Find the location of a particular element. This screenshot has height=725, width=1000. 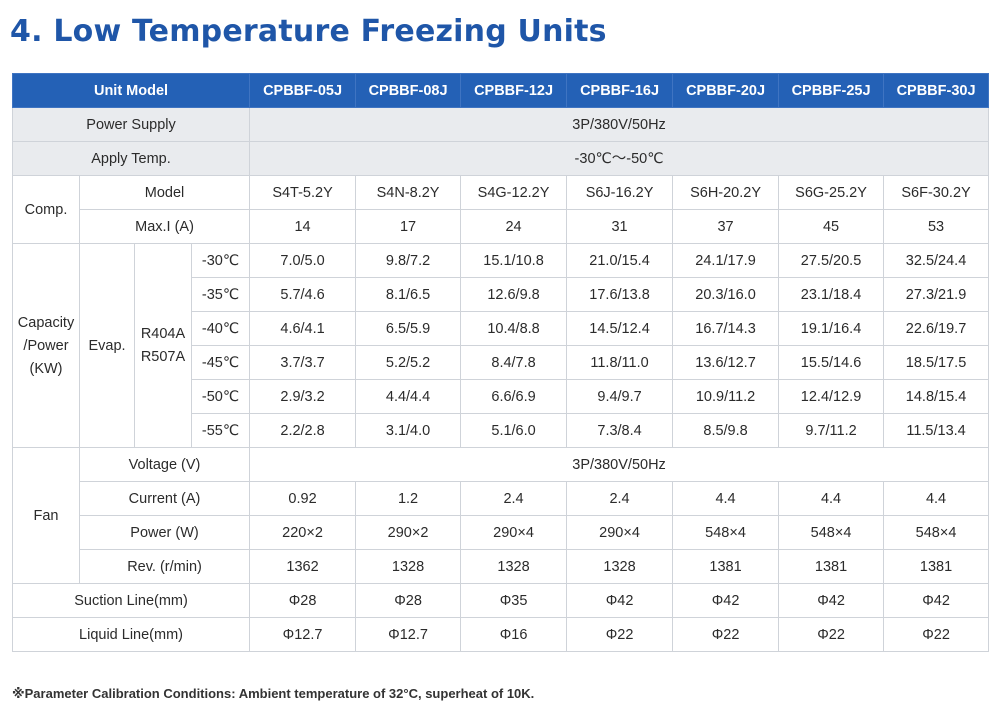

table-cell: 7.3/8.4 is located at coordinates (620, 430).